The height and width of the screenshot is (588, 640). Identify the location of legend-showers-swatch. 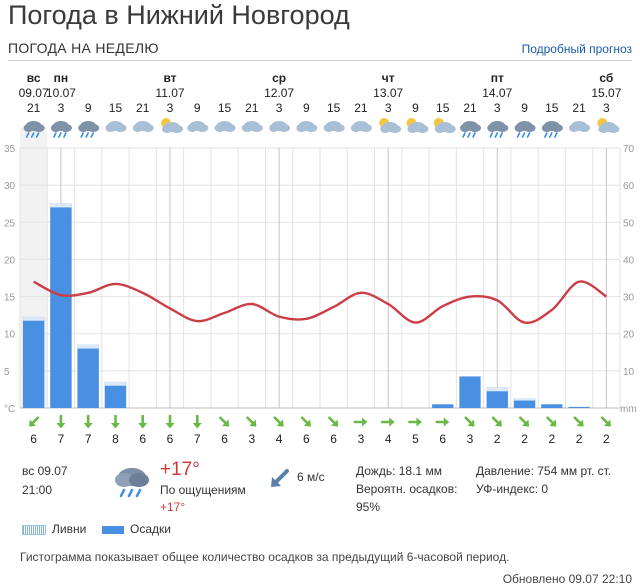
(34, 529).